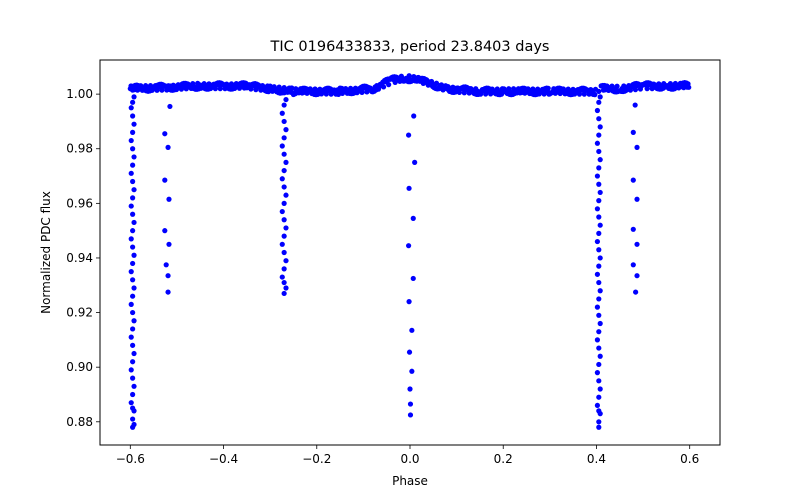  What do you see at coordinates (79, 313) in the screenshot?
I see `y-tick-label: 0.92` at bounding box center [79, 313].